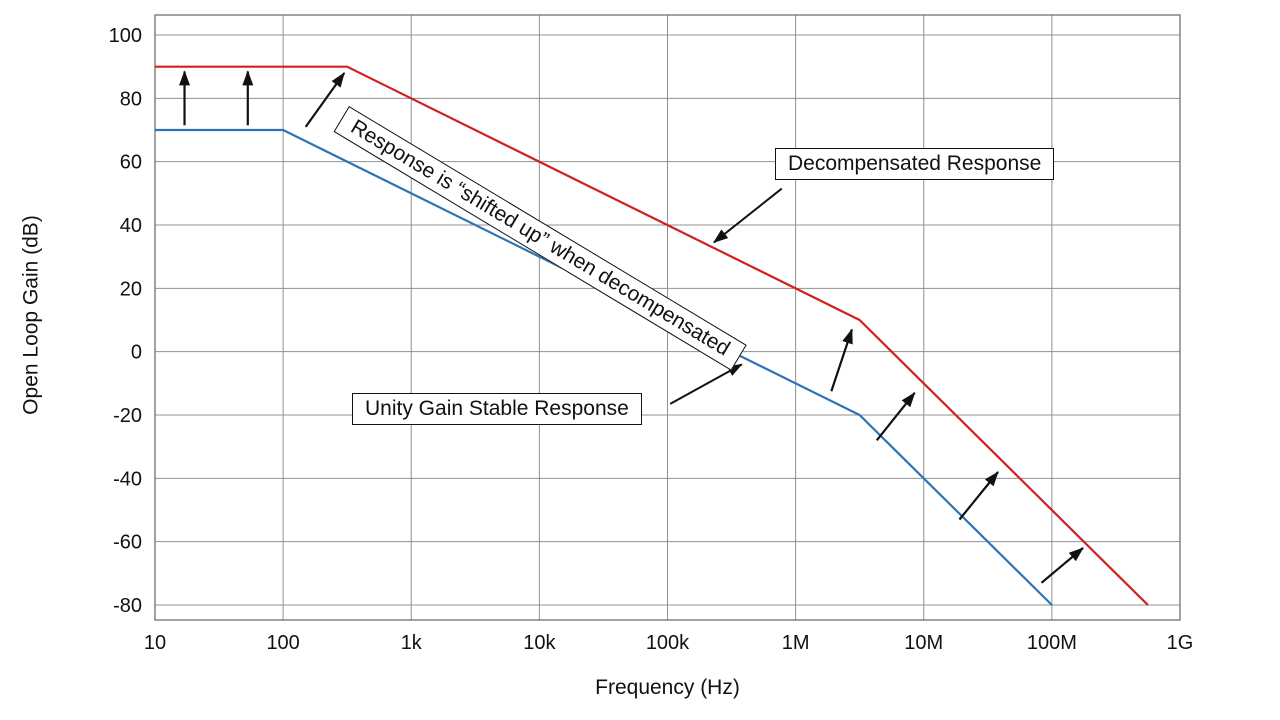 The width and height of the screenshot is (1280, 720). Describe the element at coordinates (136, 353) in the screenshot. I see `y-tick-label: 0` at that location.